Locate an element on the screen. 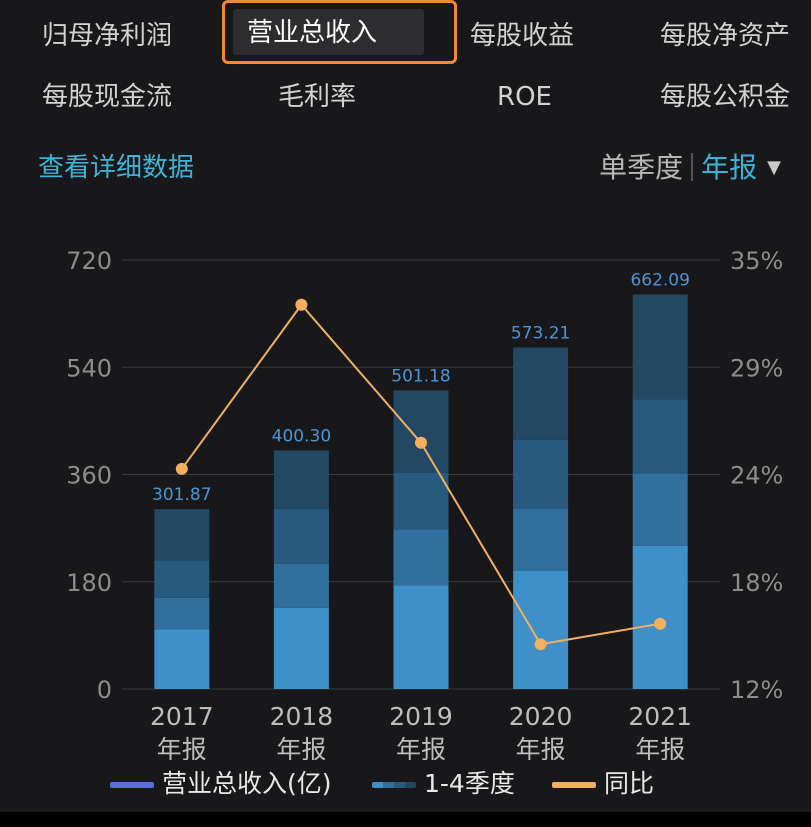  y-tick-label: 360 is located at coordinates (89, 476).